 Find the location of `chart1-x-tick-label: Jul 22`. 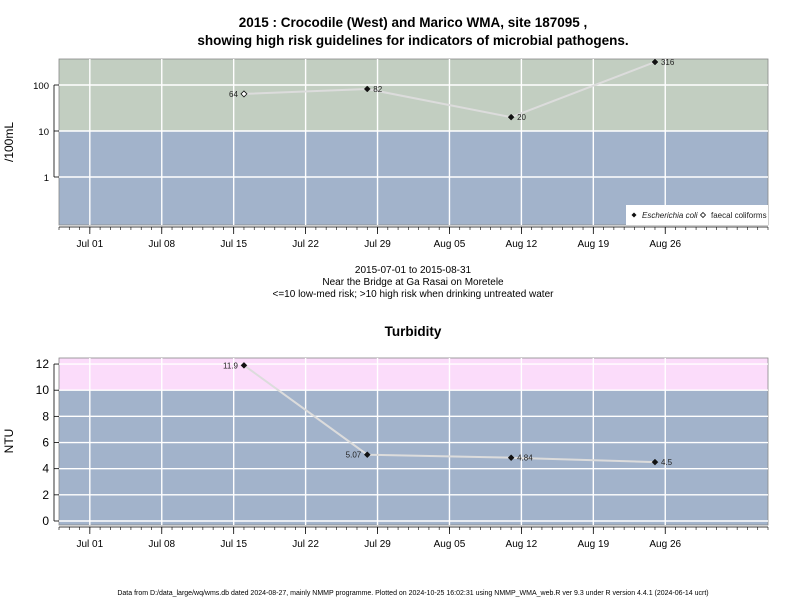

chart1-x-tick-label: Jul 22 is located at coordinates (305, 244).